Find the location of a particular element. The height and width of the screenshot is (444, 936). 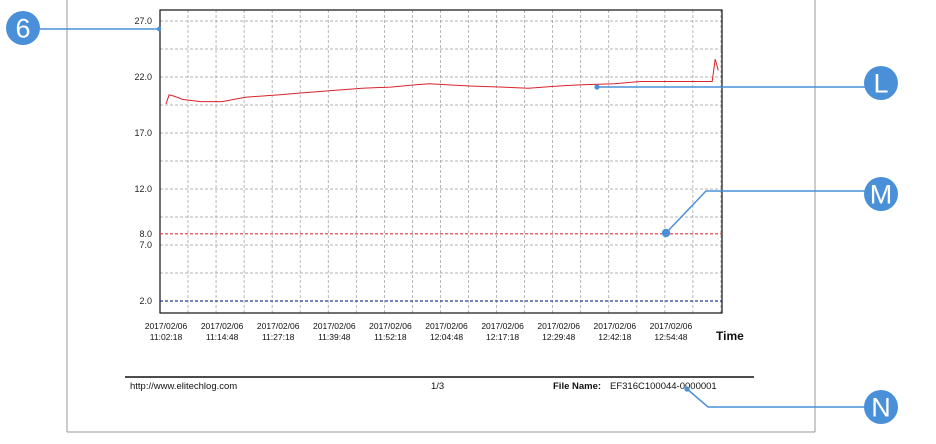

temperature-series-line is located at coordinates (442, 81).